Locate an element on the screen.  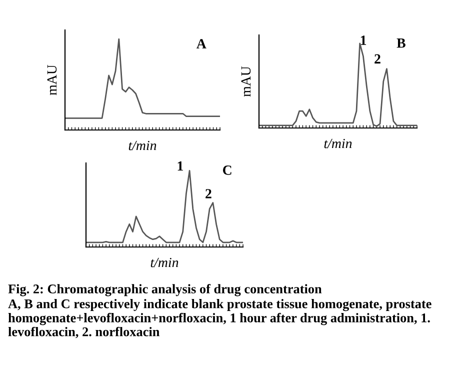
text: 1 is located at coordinates (180, 166).